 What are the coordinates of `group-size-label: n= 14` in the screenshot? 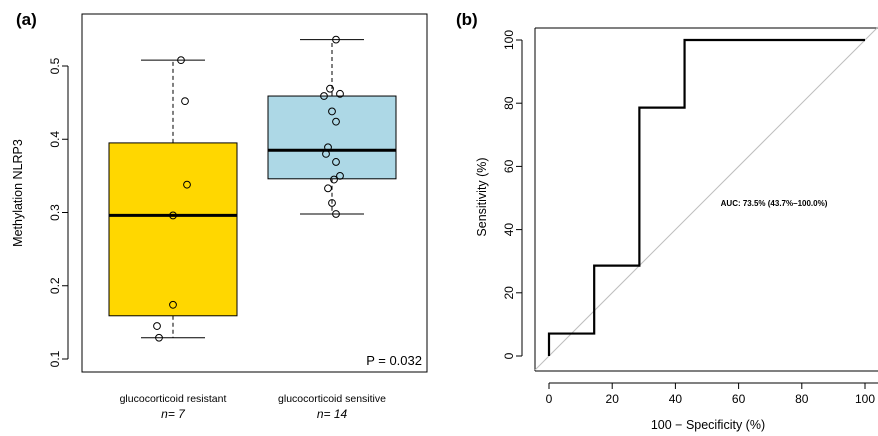 It's located at (332, 414).